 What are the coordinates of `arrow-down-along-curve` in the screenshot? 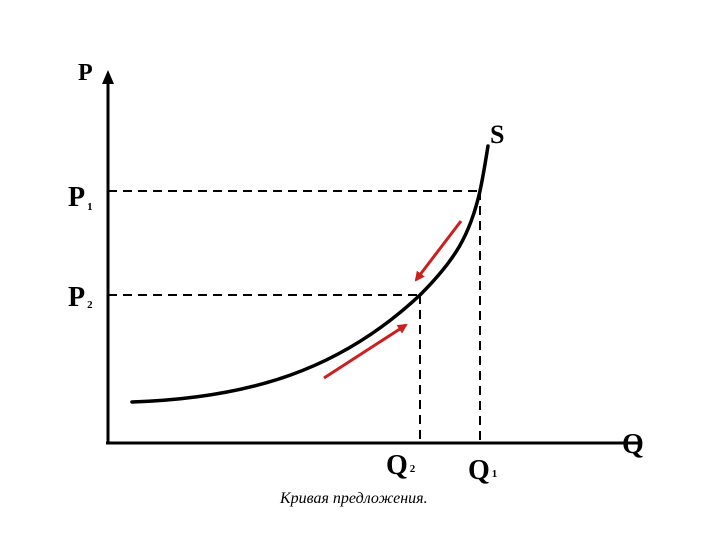 It's located at (438, 251).